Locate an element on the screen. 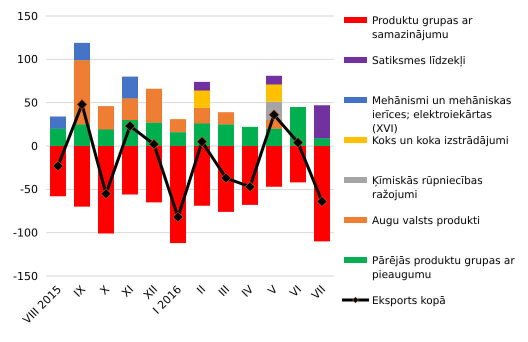 The width and height of the screenshot is (528, 342). x-tick-label: VI is located at coordinates (295, 291).